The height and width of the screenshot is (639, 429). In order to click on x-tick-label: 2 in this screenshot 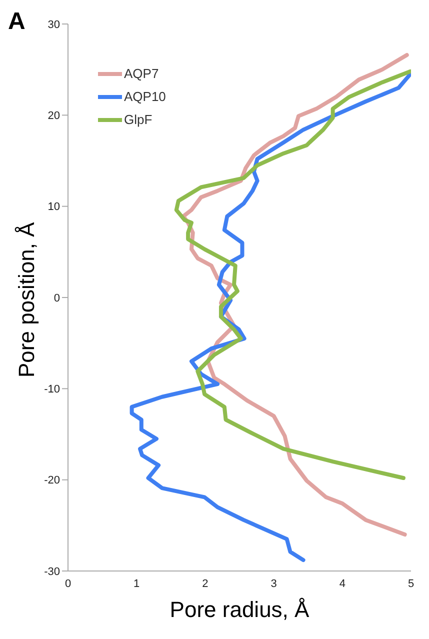, I will do `click(205, 584)`.